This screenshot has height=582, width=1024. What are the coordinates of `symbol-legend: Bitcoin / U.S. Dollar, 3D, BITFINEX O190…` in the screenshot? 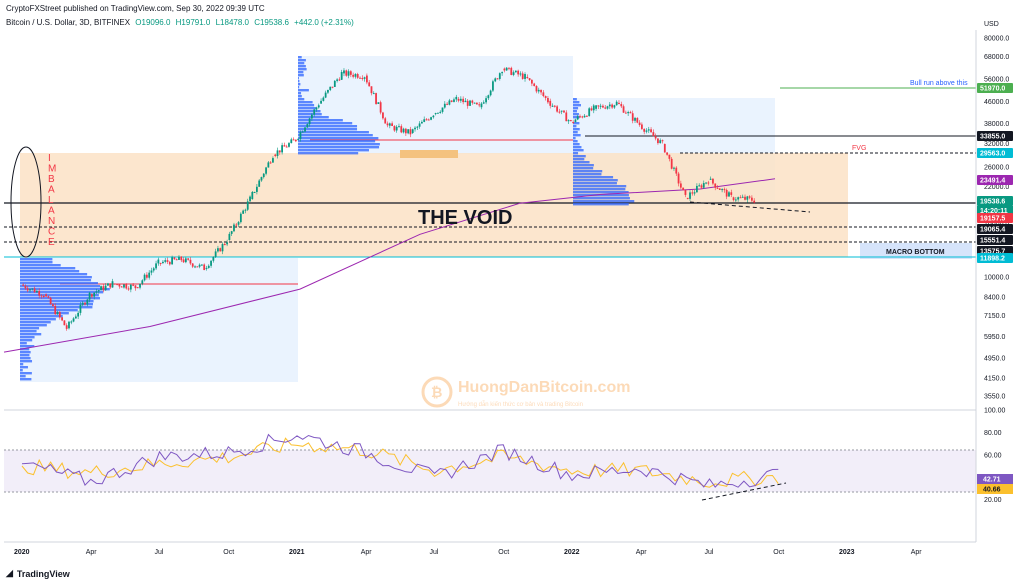 It's located at (180, 22).